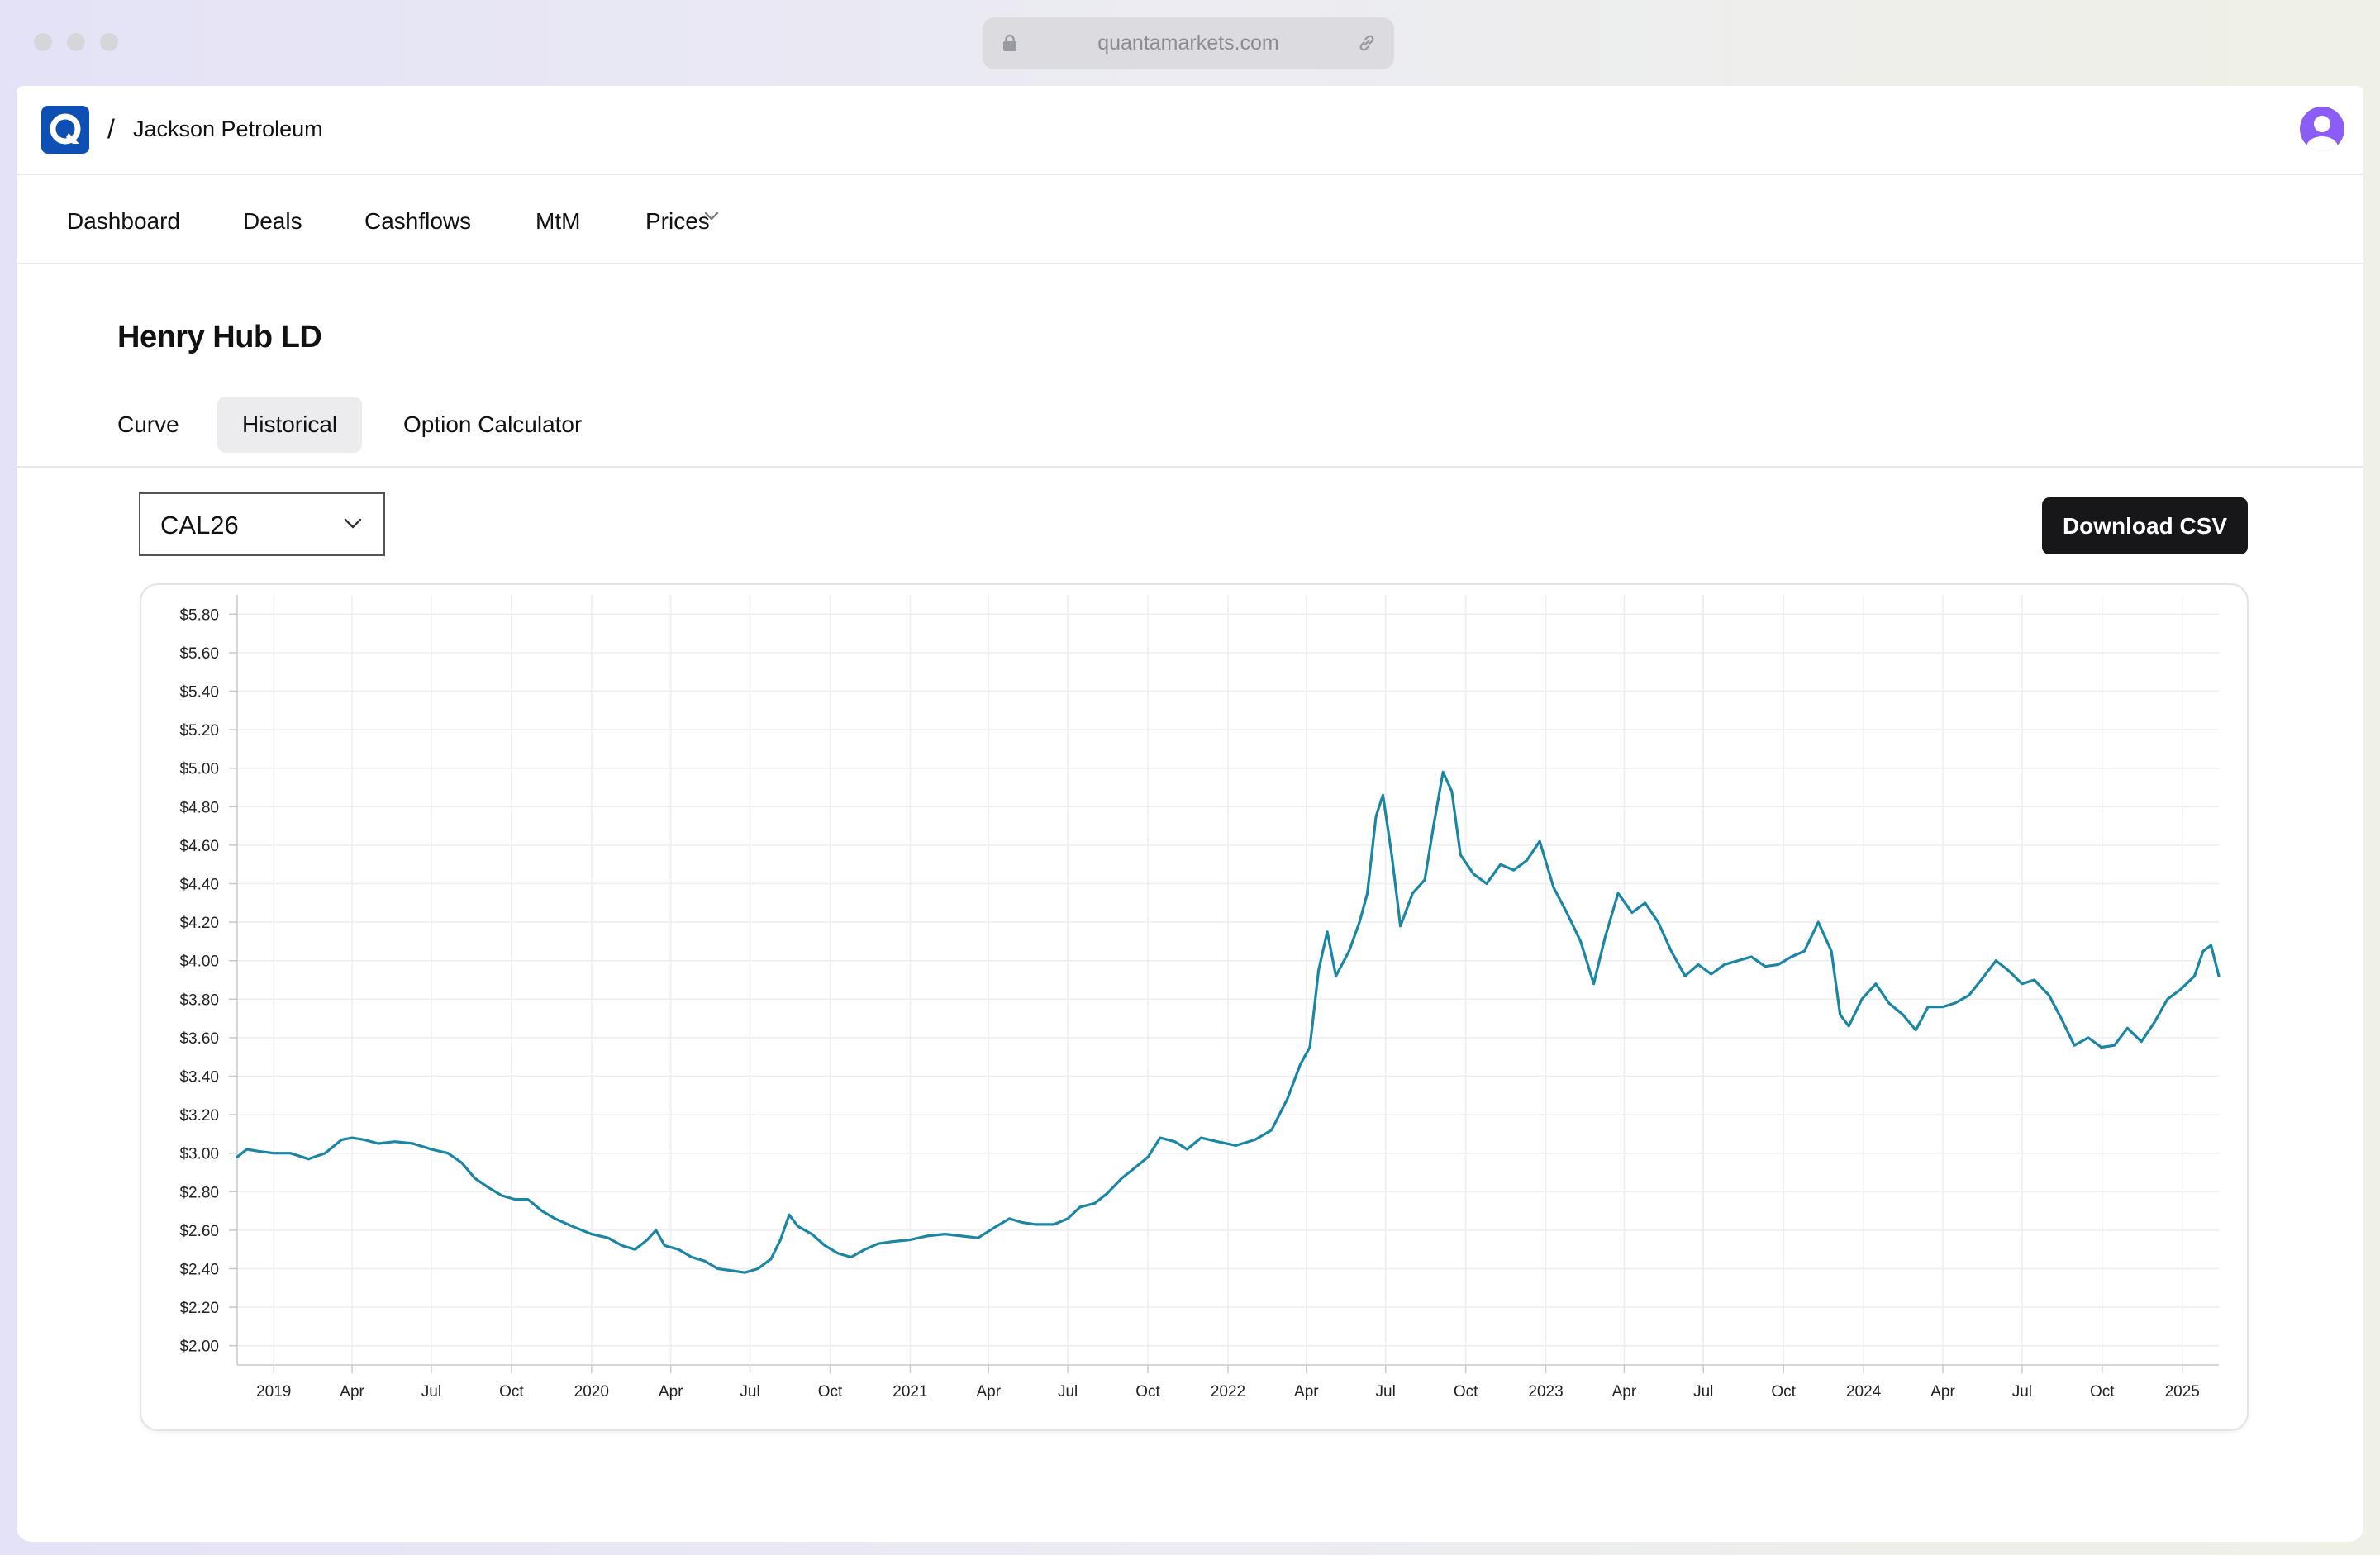 This screenshot has height=1555, width=2380. Describe the element at coordinates (199, 923) in the screenshot. I see `y-tick-label: $4.20` at that location.